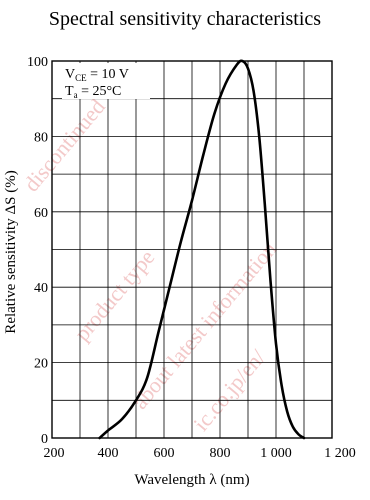 This screenshot has height=500, width=370. What do you see at coordinates (93, 92) in the screenshot?
I see `annotation-ta: Ta = 25°C` at bounding box center [93, 92].